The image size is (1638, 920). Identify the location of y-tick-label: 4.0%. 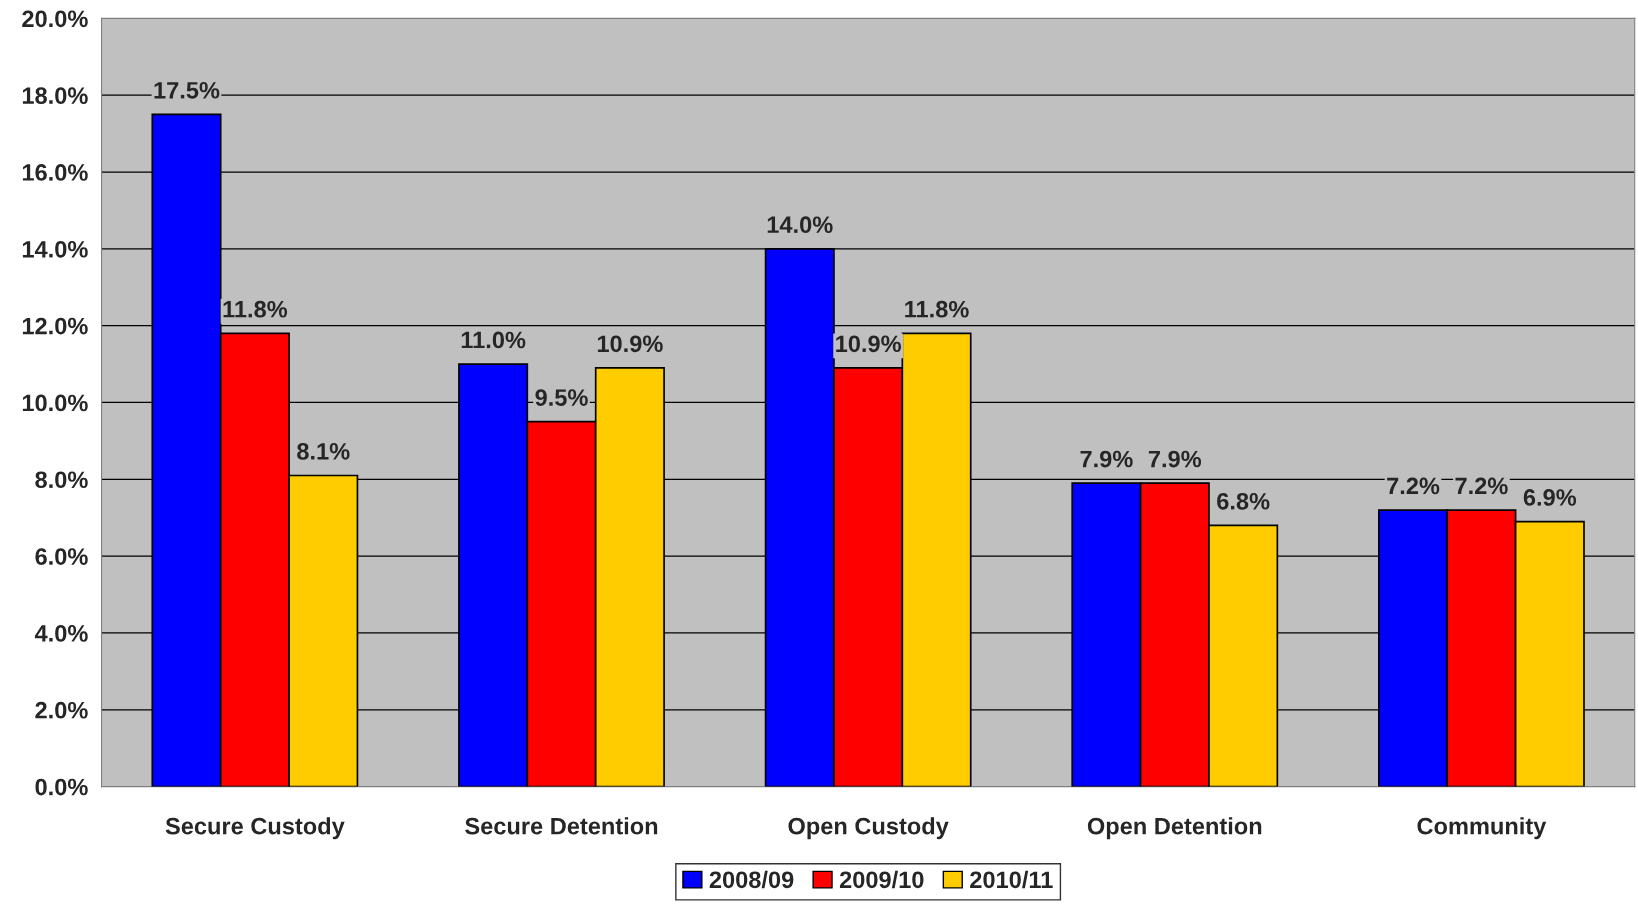
(61, 633).